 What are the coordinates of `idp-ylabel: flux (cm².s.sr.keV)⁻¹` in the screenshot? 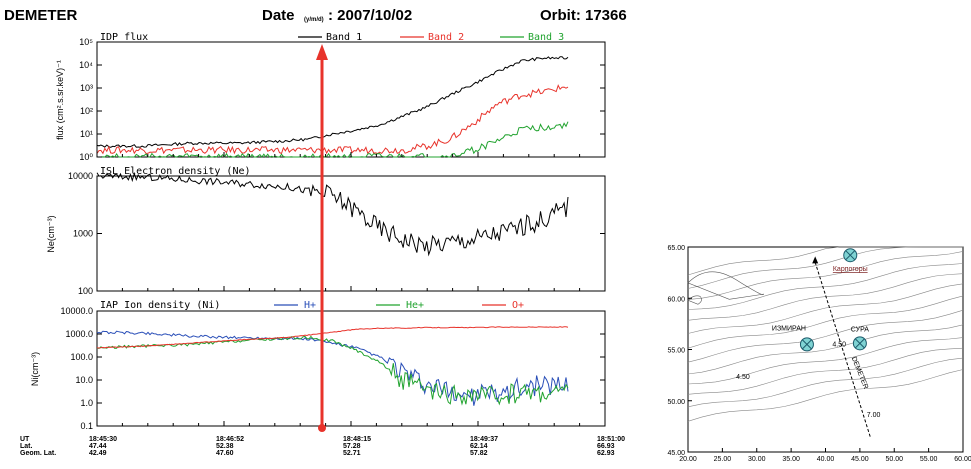 It's located at (60, 100).